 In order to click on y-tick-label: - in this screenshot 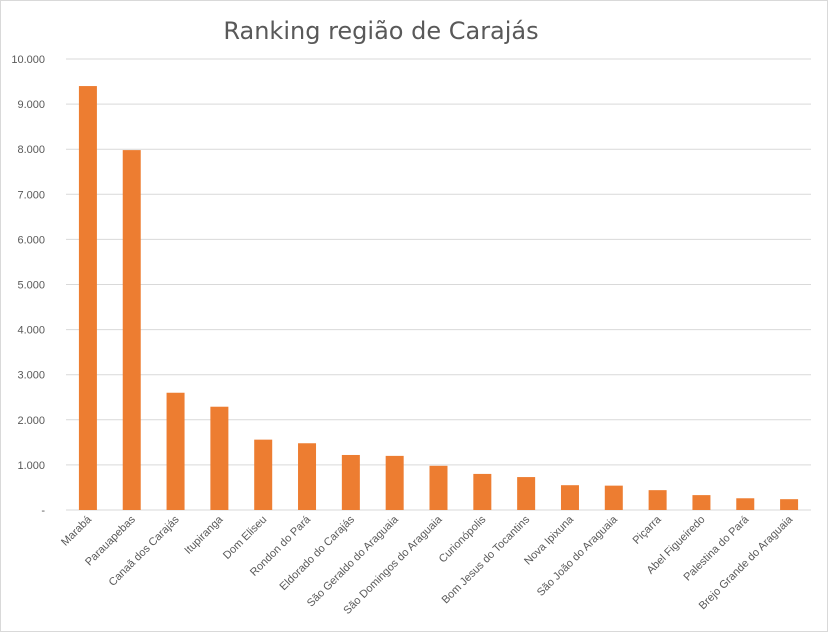, I will do `click(43, 511)`.